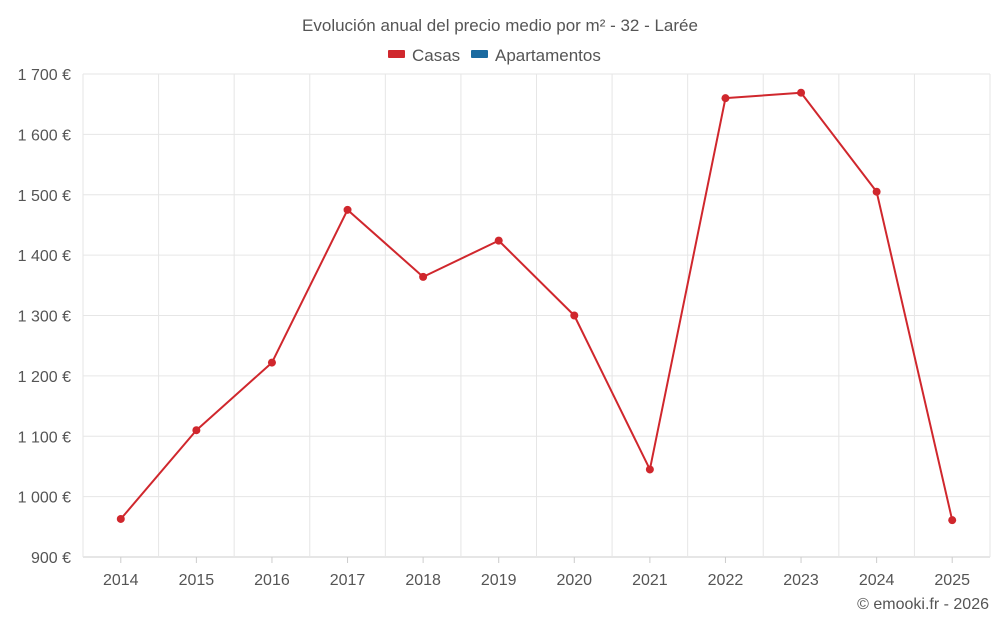 This screenshot has width=1000, height=625. What do you see at coordinates (121, 580) in the screenshot?
I see `x-tick-label: 2014` at bounding box center [121, 580].